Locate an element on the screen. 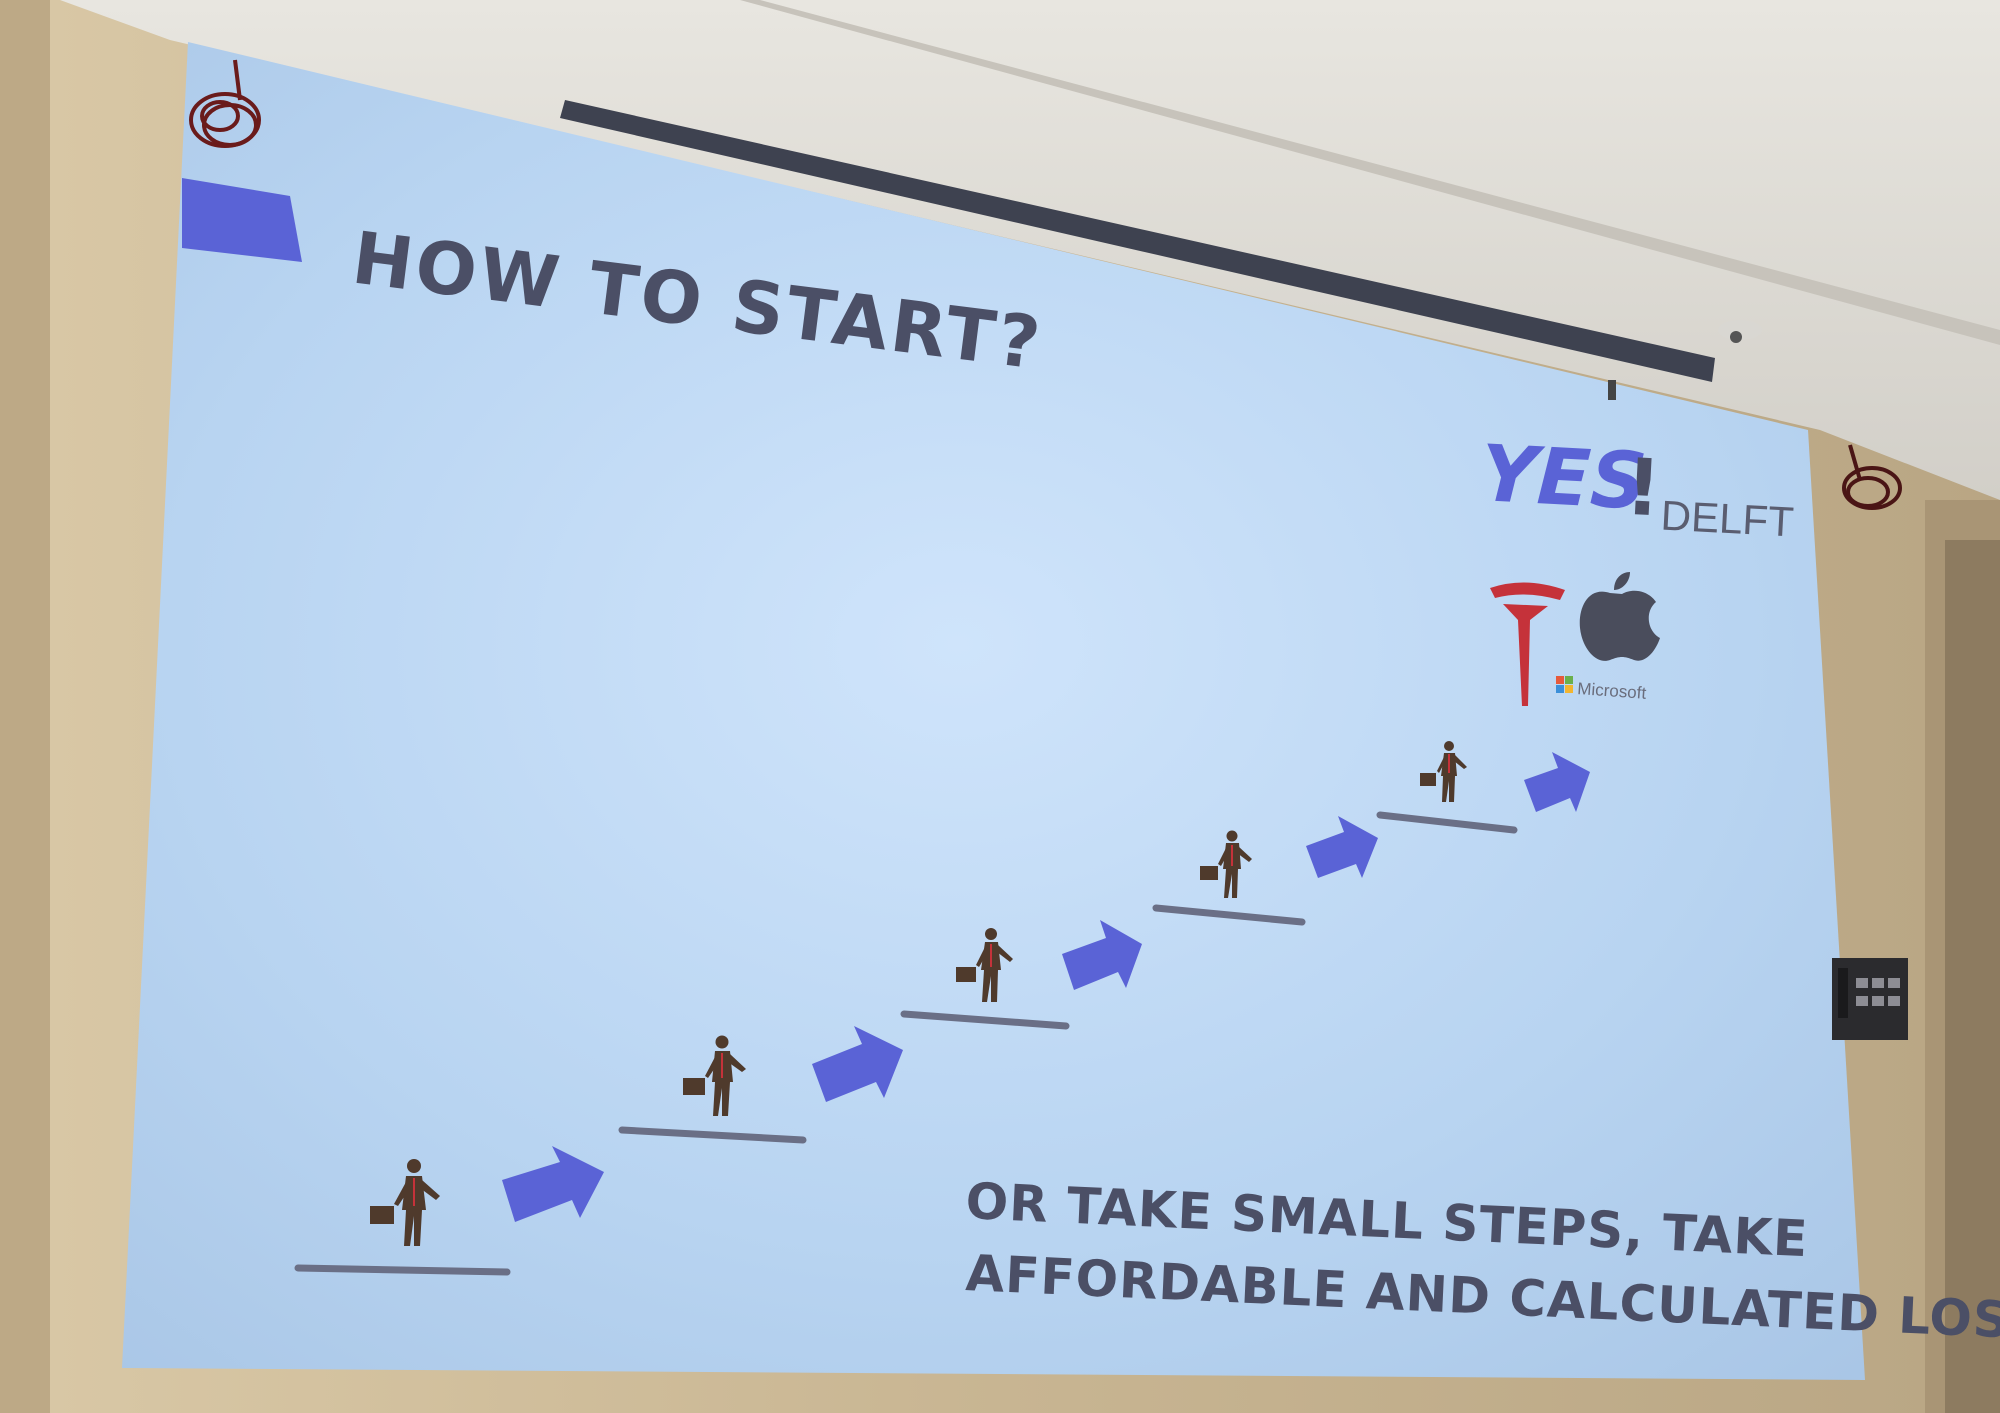 This screenshot has height=1413, width=2000. ceiling-sensor is located at coordinates (1612, 390).